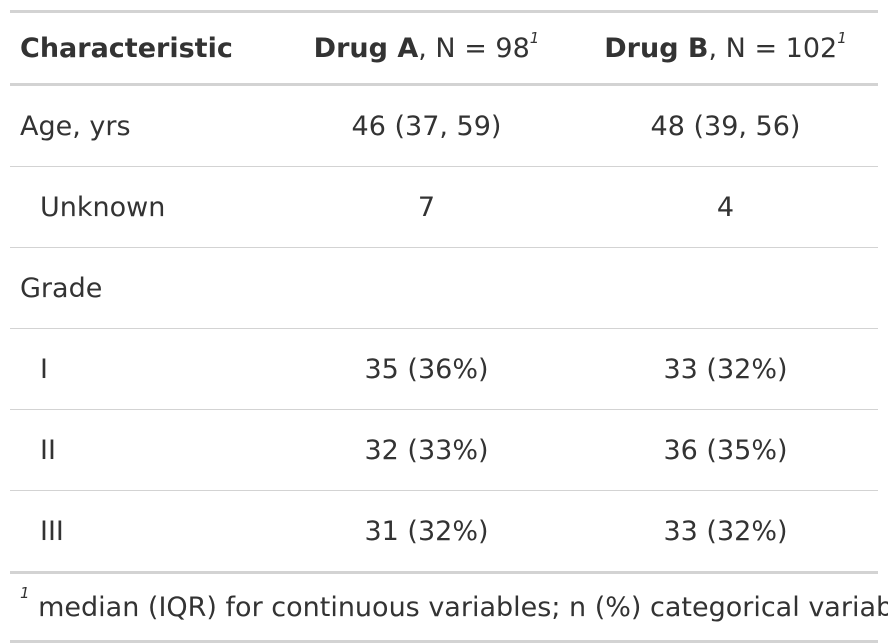 The width and height of the screenshot is (888, 643). Describe the element at coordinates (725, 207) in the screenshot. I see `cell-drug-b: 4` at that location.